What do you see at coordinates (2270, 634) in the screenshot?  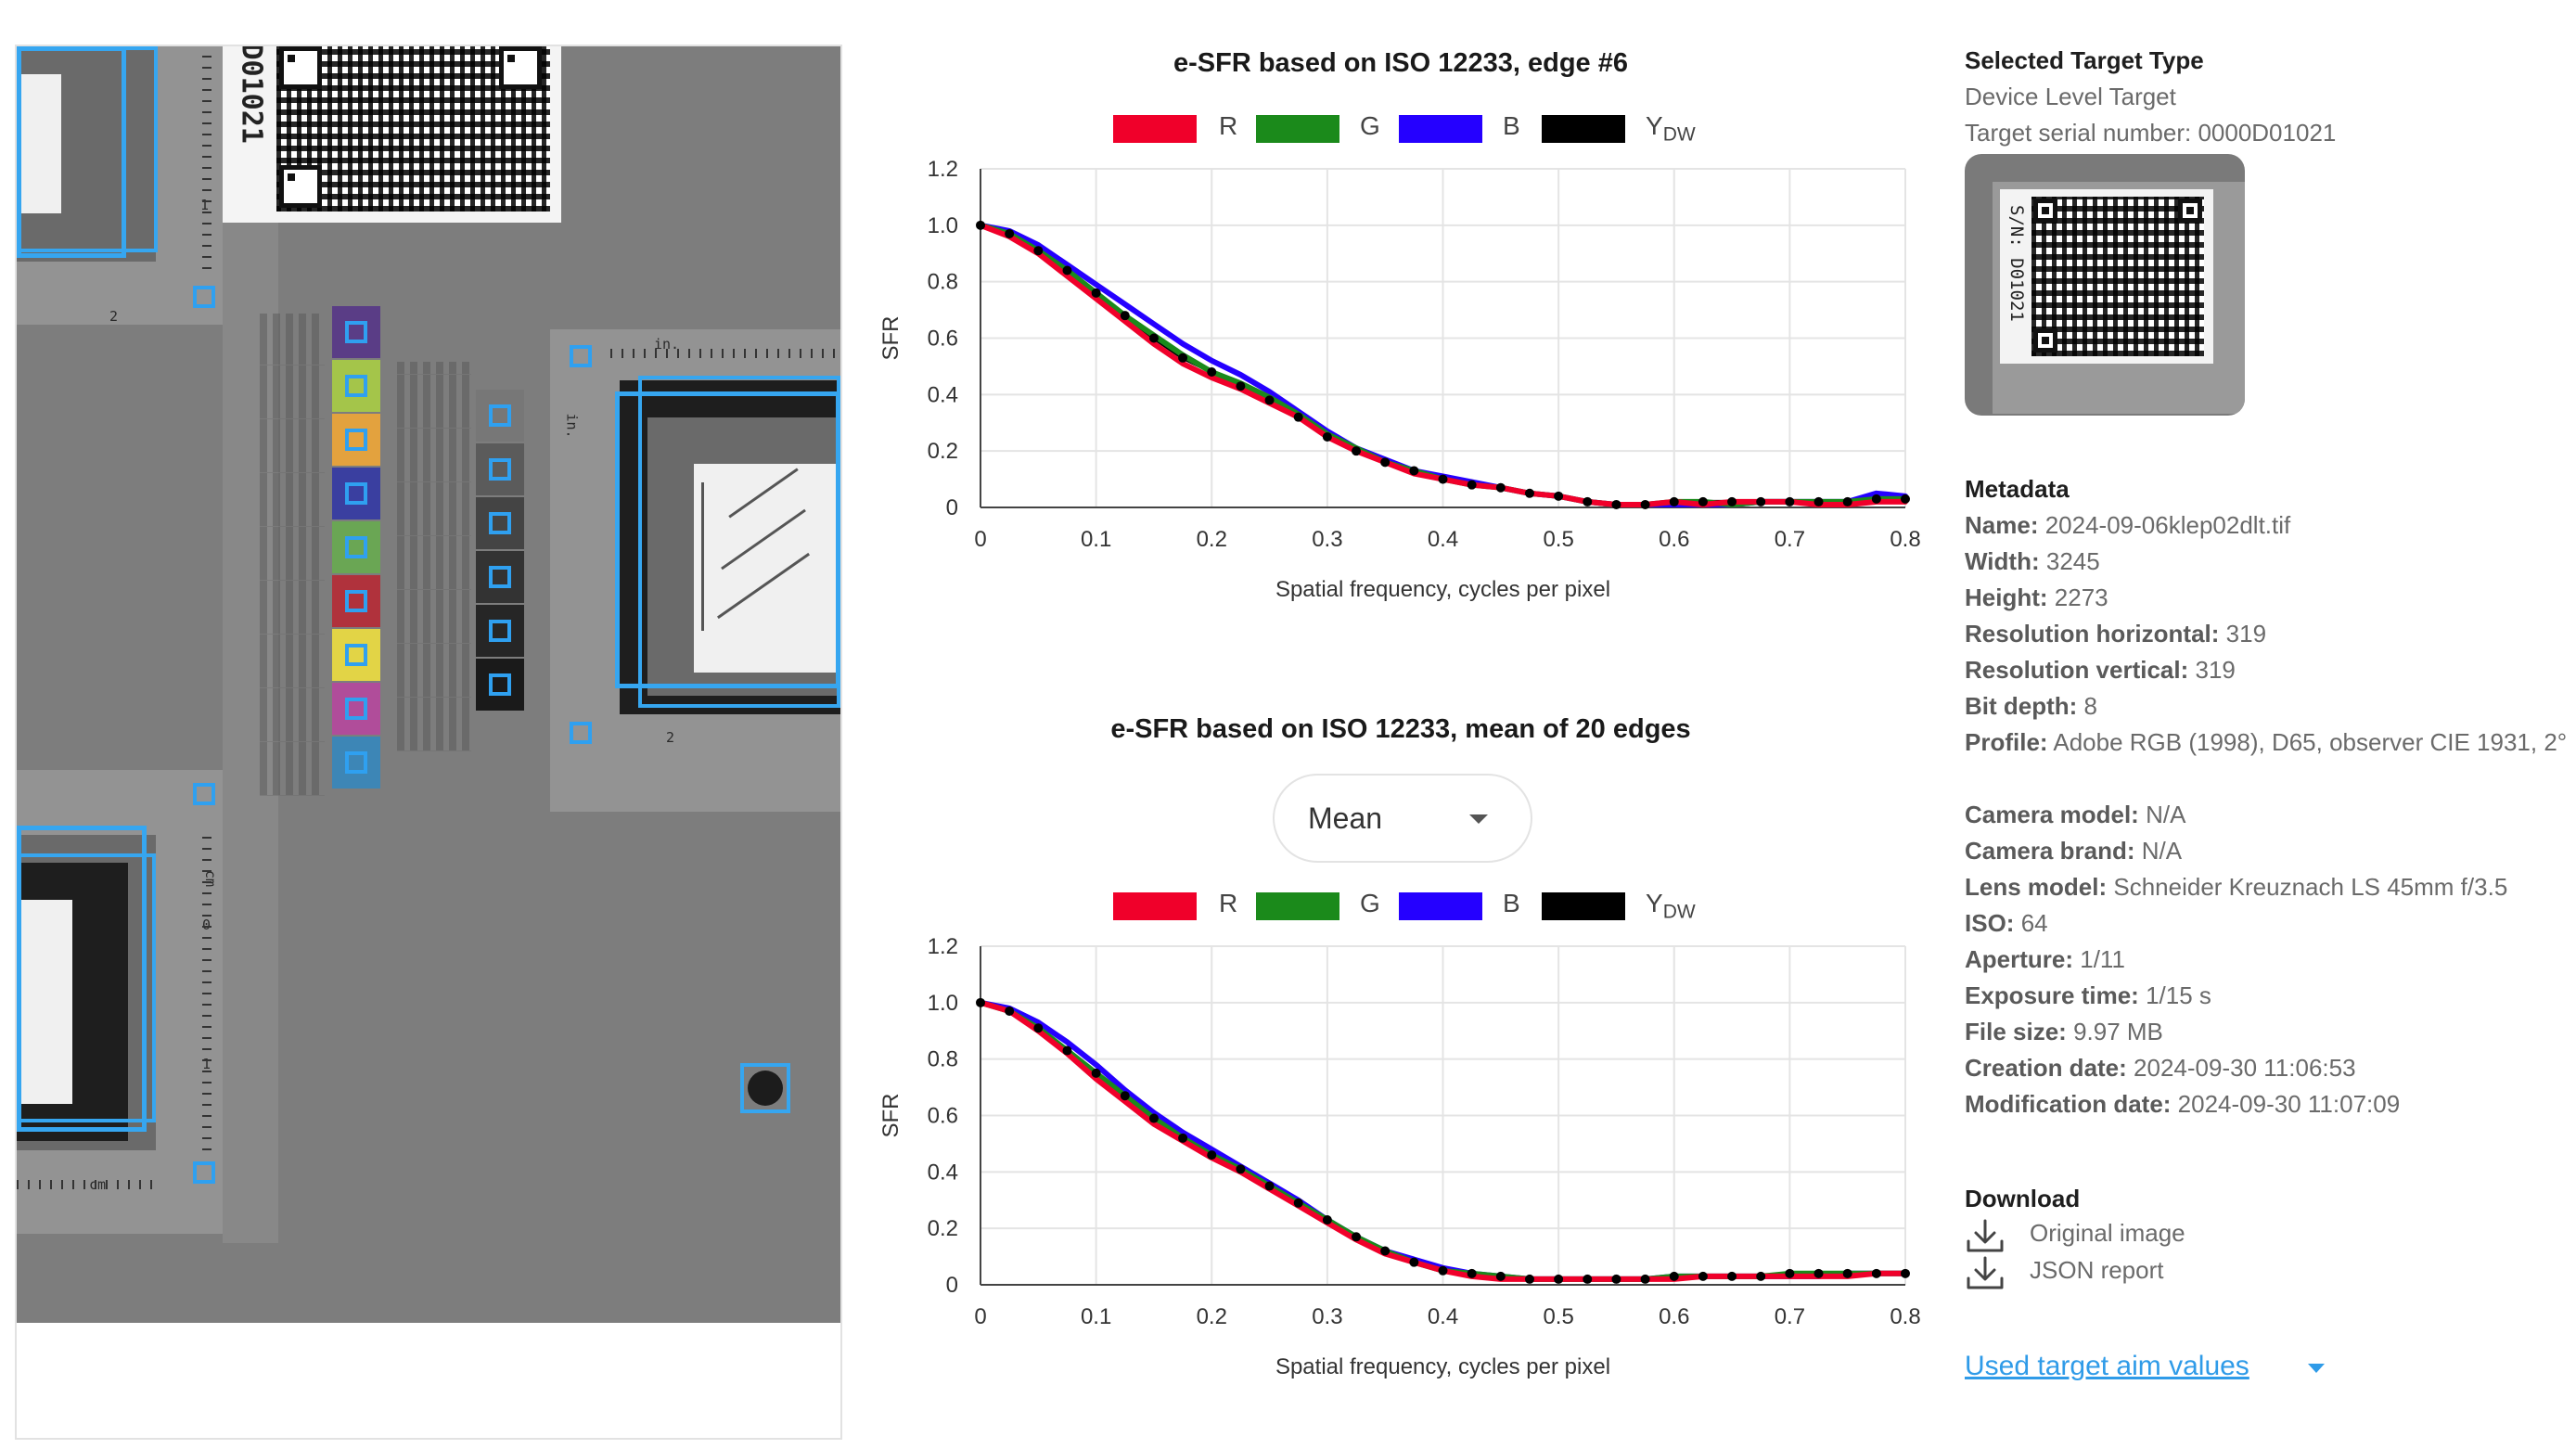 I see `metadata-row: Resolution horizontal: 319` at bounding box center [2270, 634].